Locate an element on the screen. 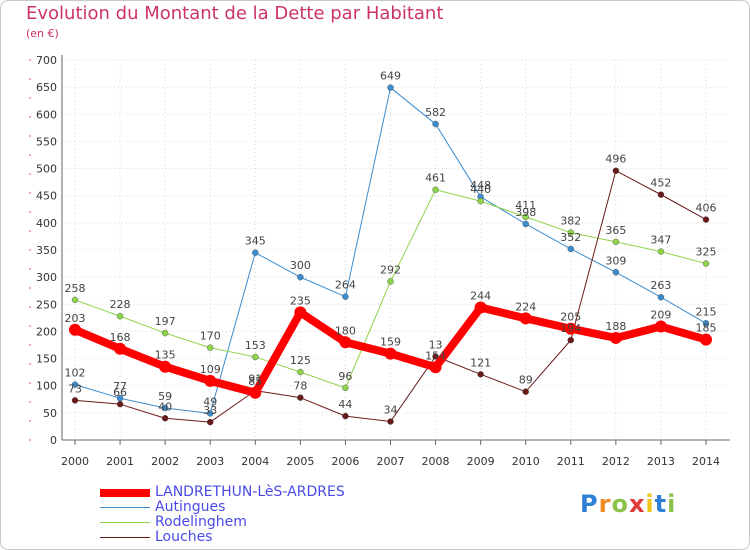 The image size is (750, 550). data-label: 345 is located at coordinates (255, 241).